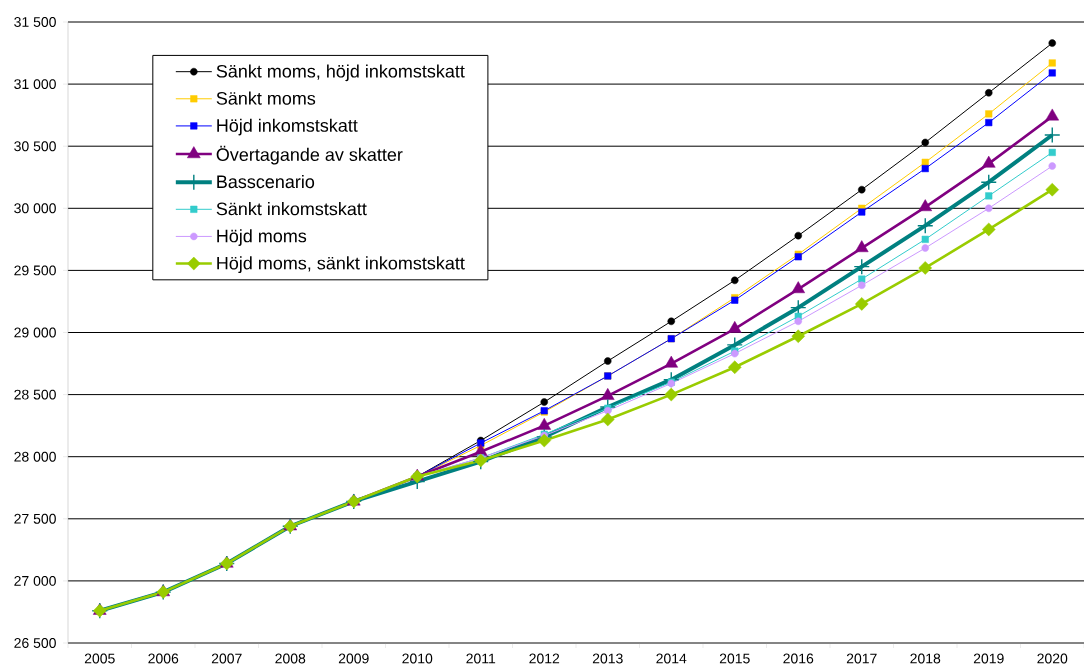 This screenshot has height=672, width=1084. I want to click on x-tick-label: 2012, so click(544, 658).